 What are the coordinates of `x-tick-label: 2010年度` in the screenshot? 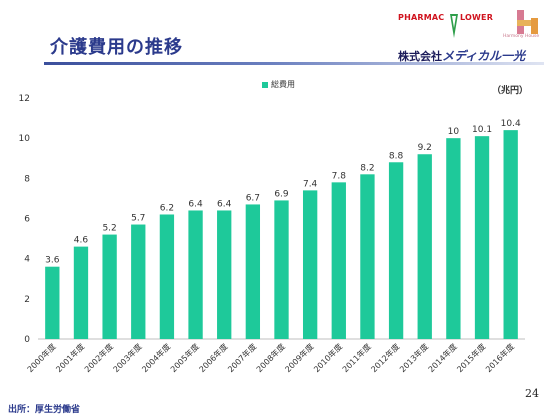 It's located at (327, 357).